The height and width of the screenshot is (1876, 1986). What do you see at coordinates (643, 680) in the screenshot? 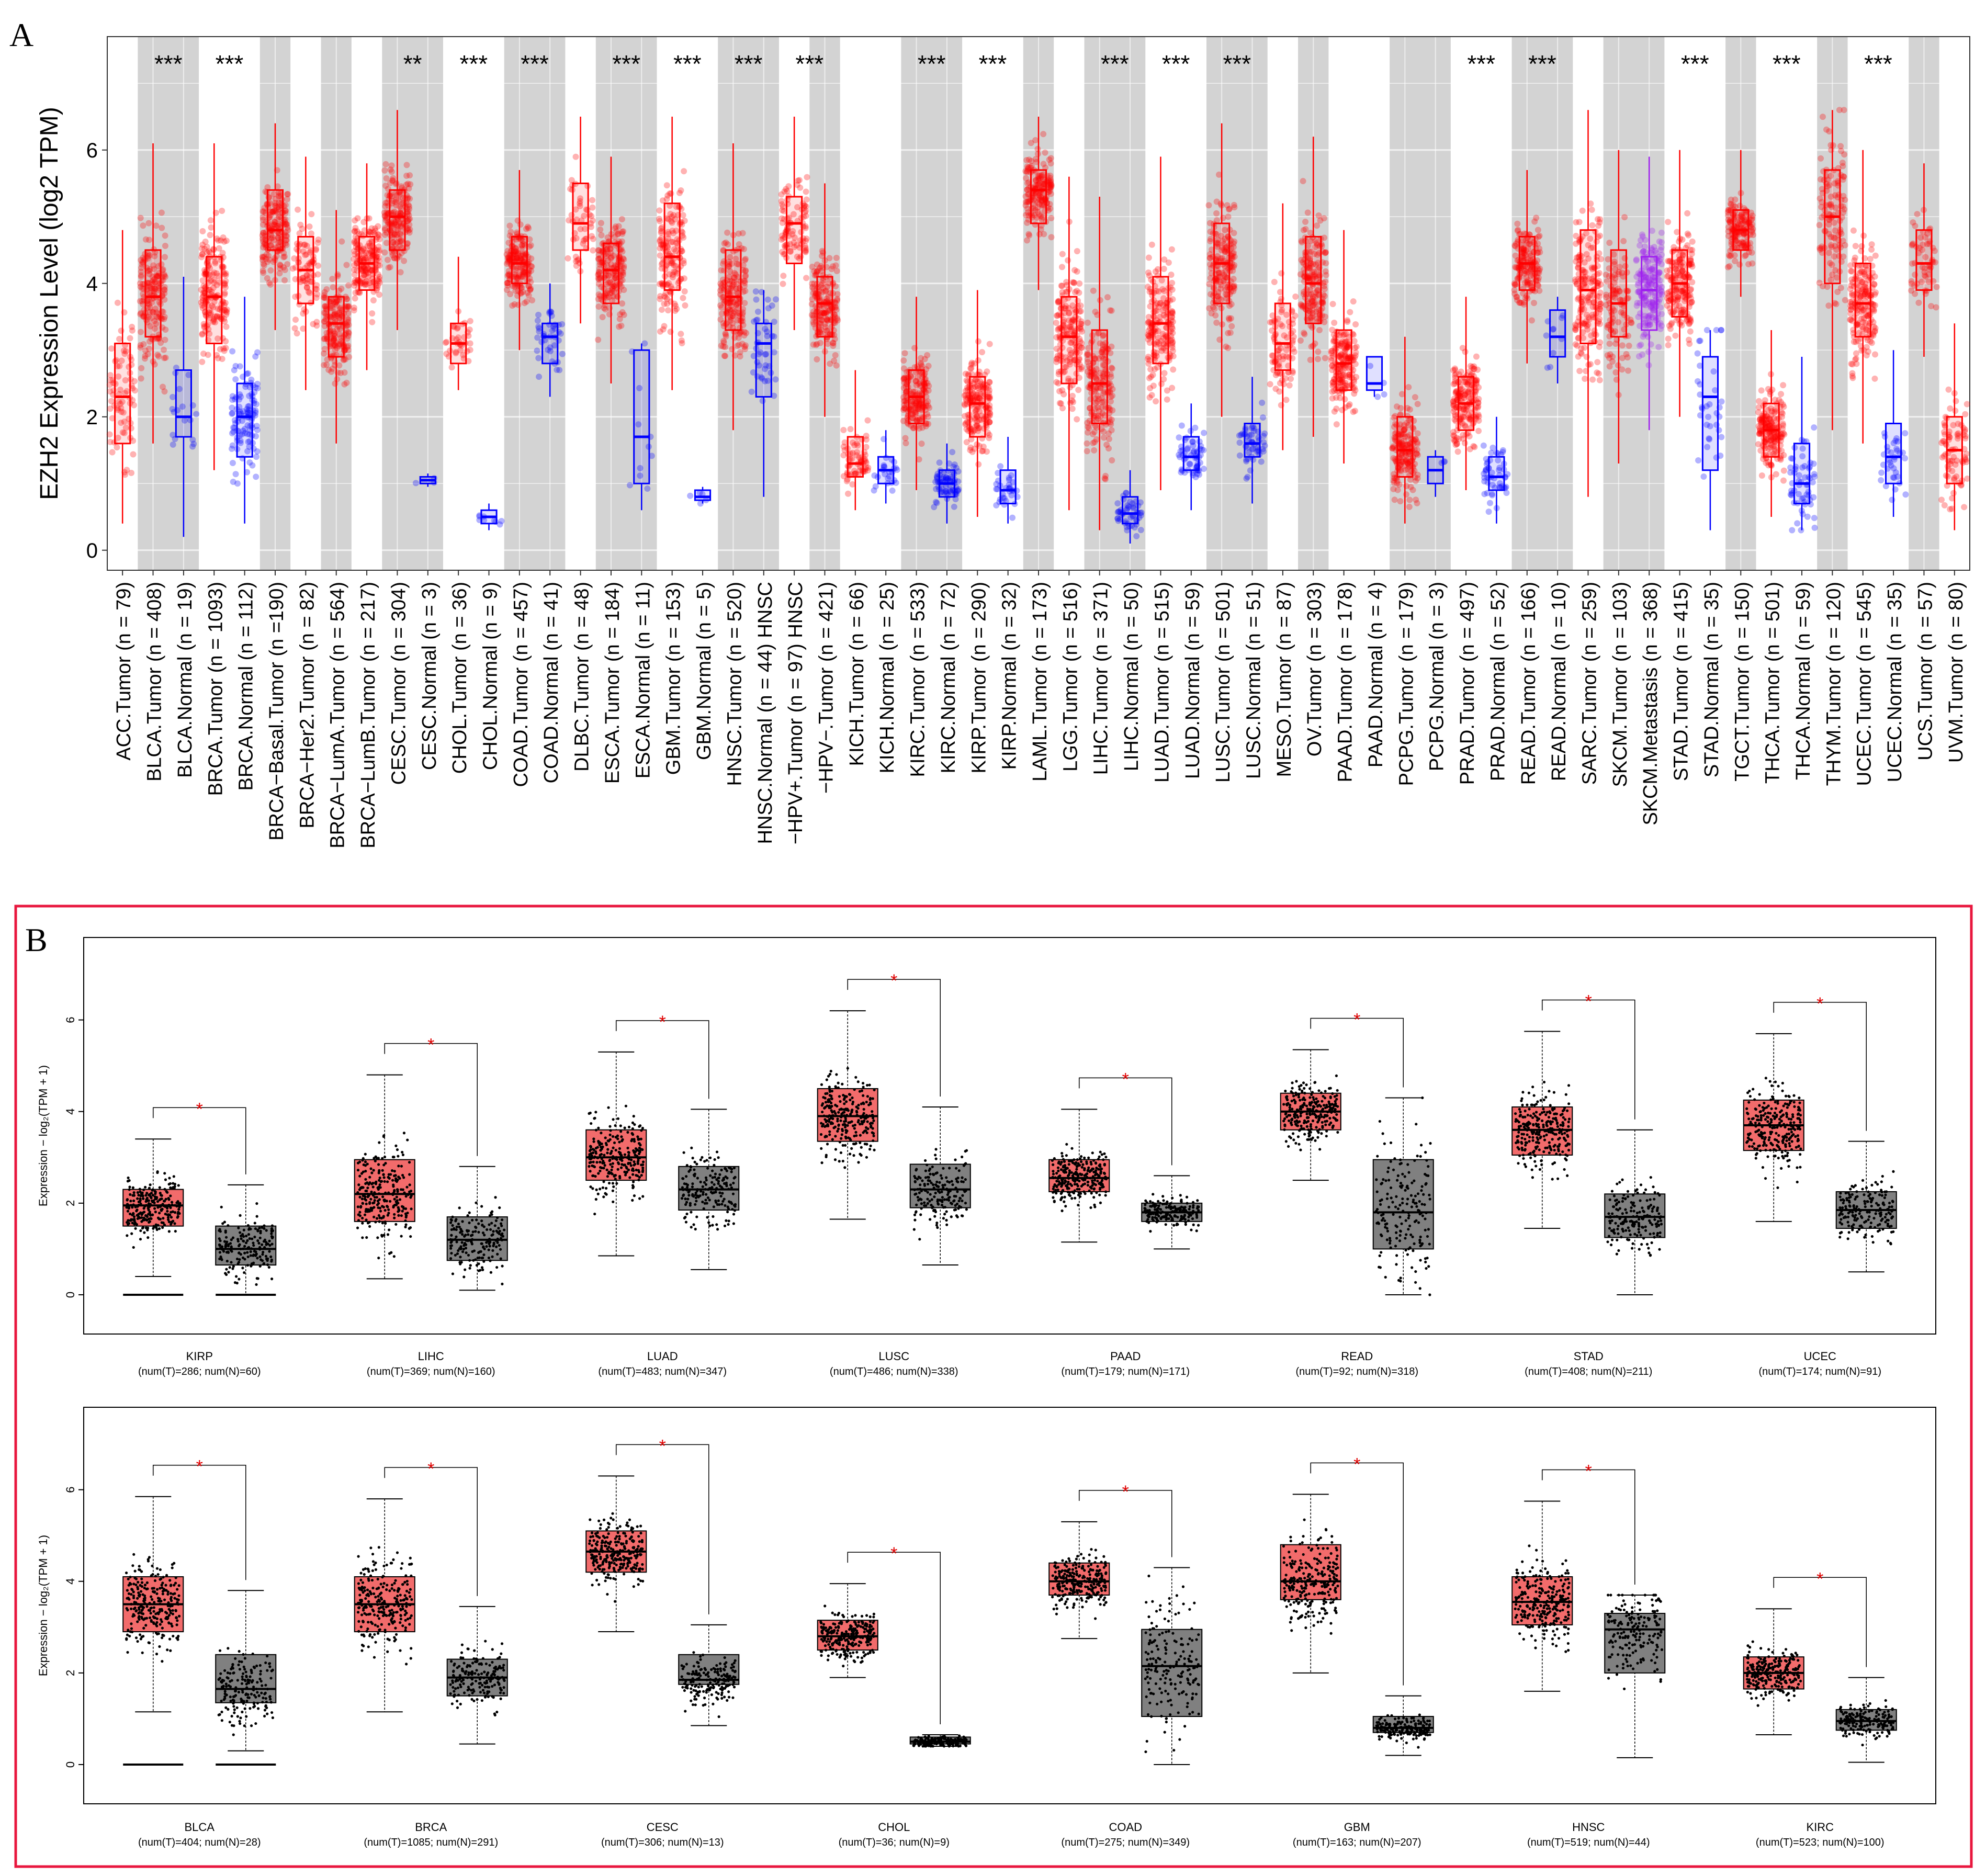
I see `x-tick-label: ESCA.Normal (n = 11)` at bounding box center [643, 680].